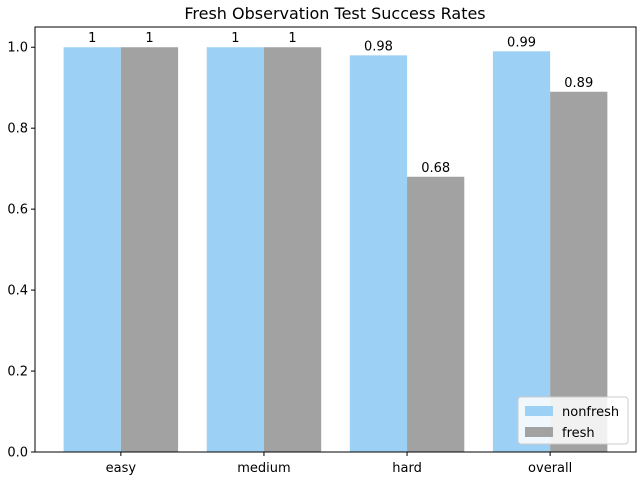 This screenshot has width=640, height=480. Describe the element at coordinates (121, 468) in the screenshot. I see `x-tick-label-easy: easy` at that location.